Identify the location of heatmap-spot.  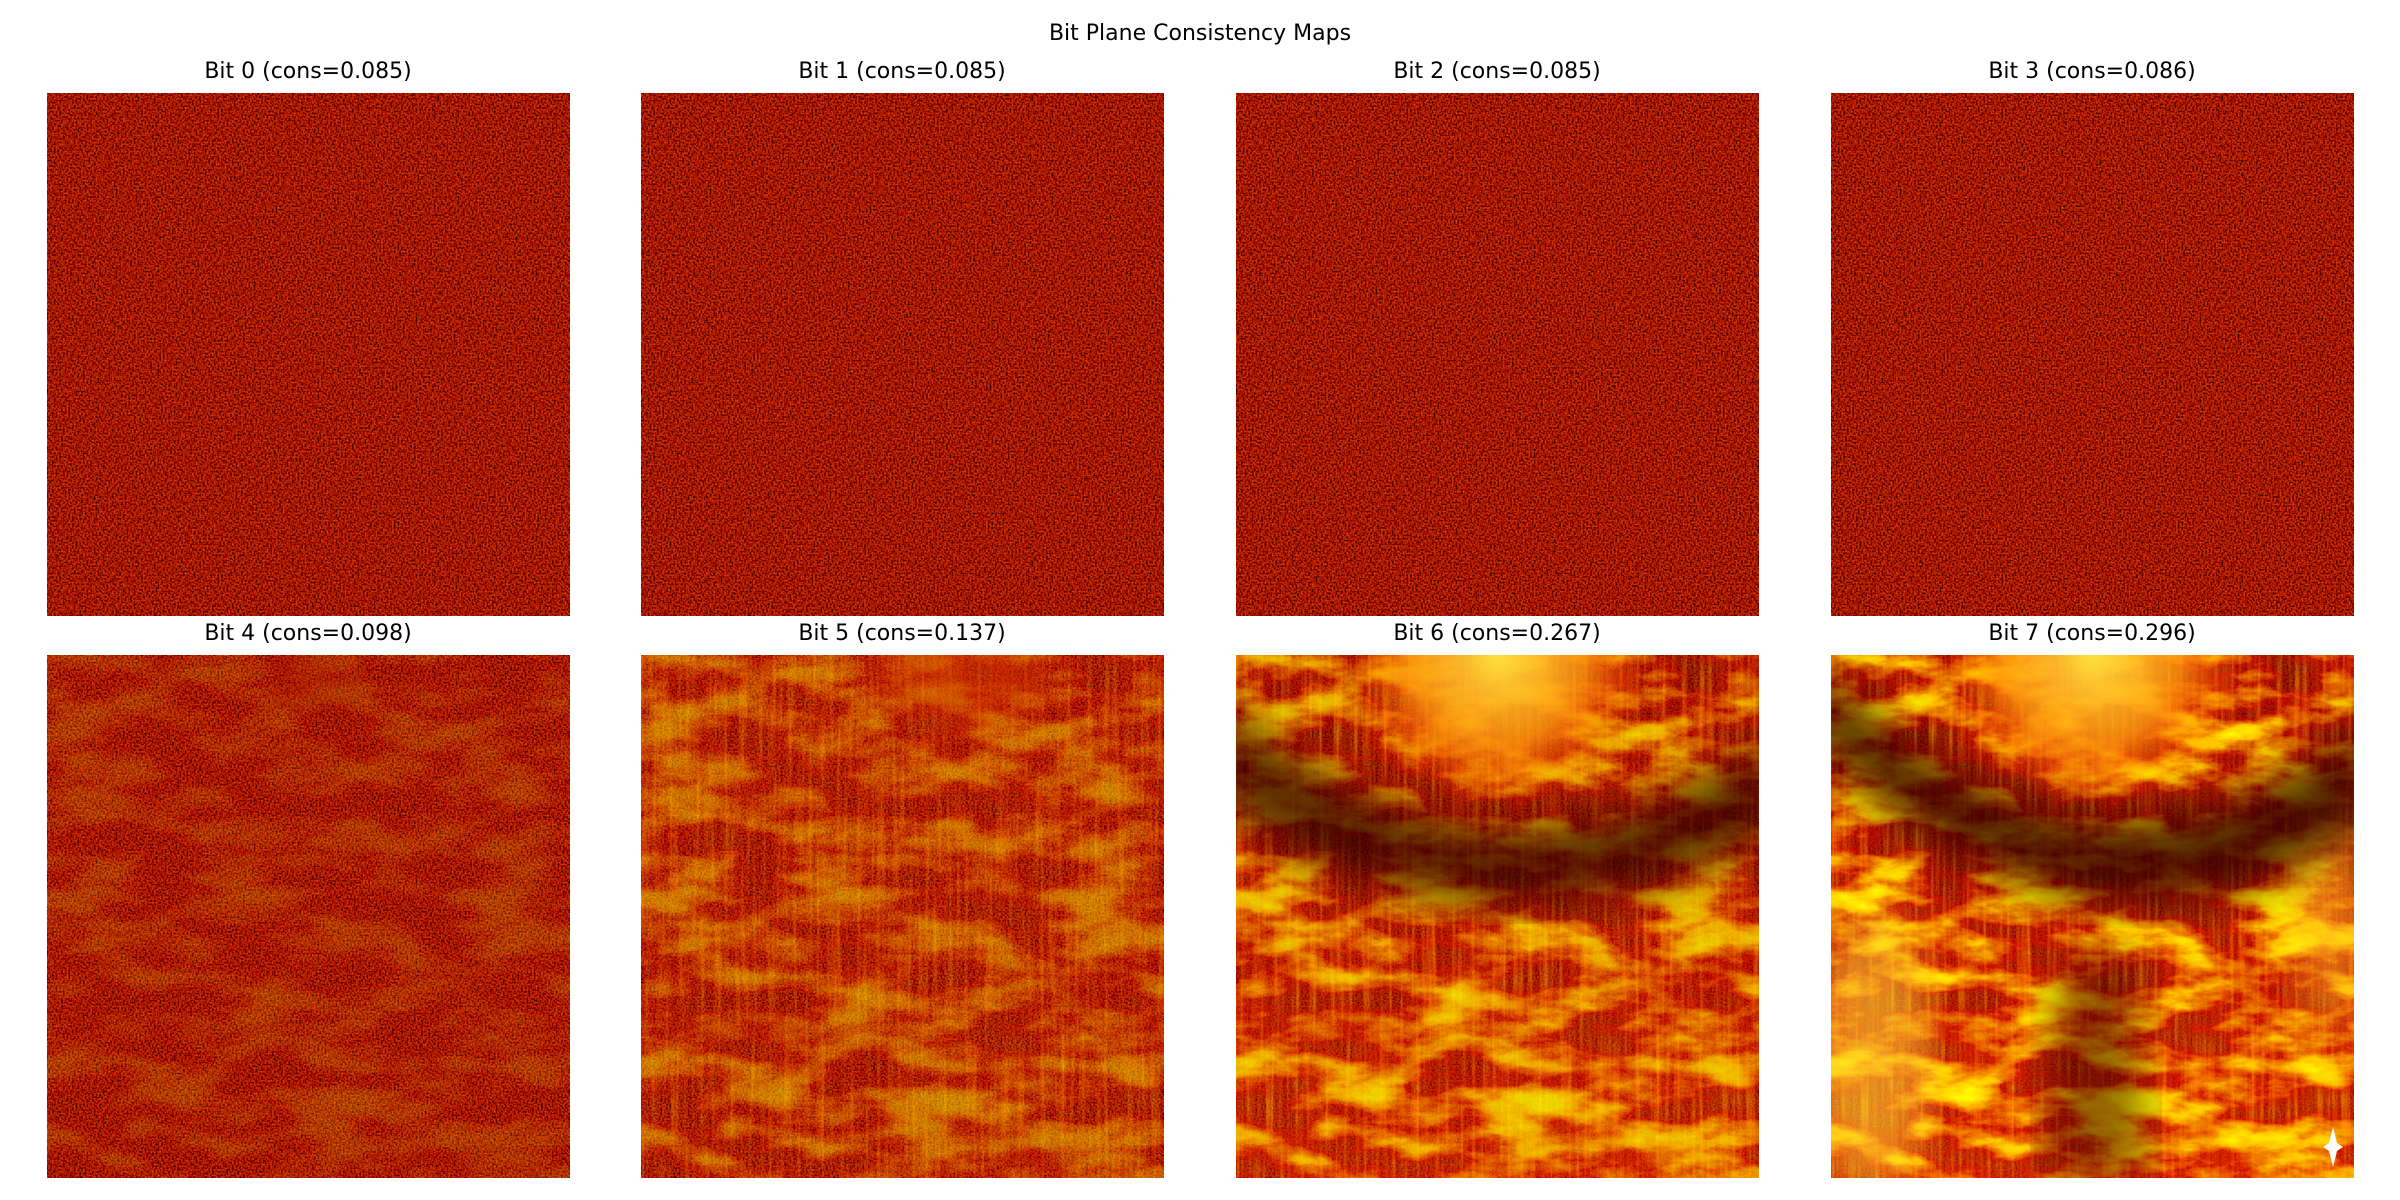
(2333, 1147).